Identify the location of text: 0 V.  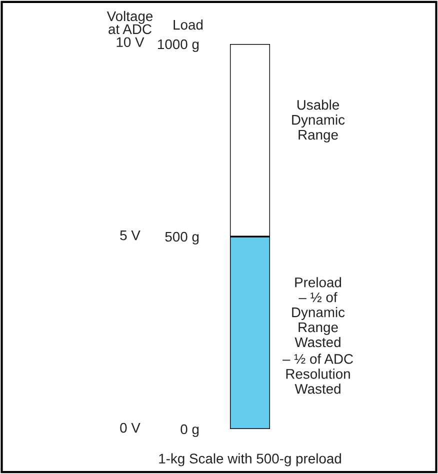
(130, 427).